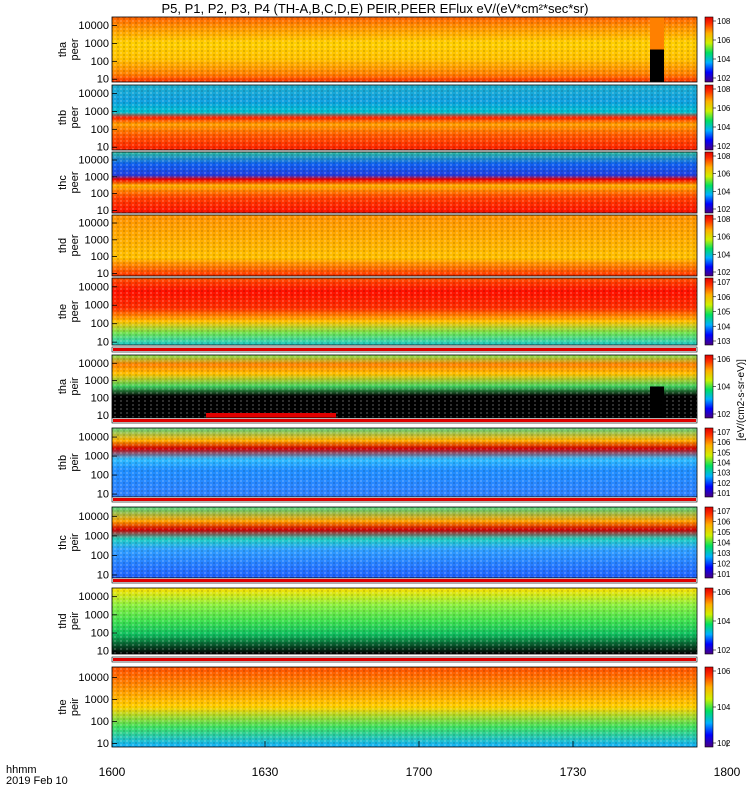  What do you see at coordinates (727, 772) in the screenshot?
I see `x-tick-label: 1800` at bounding box center [727, 772].